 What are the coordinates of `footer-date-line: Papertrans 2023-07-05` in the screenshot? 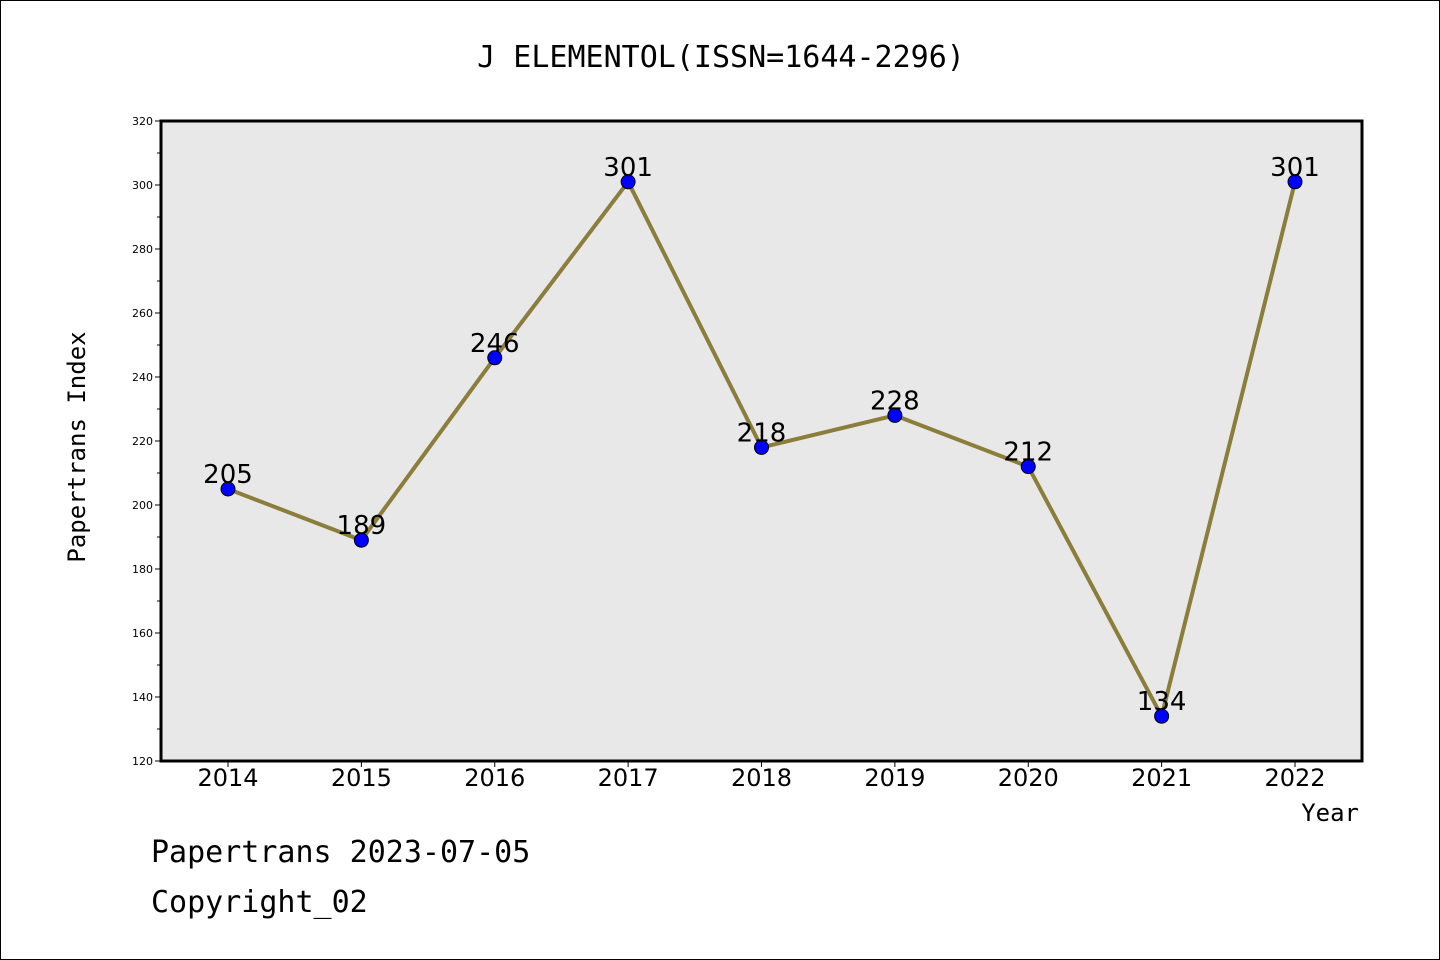 It's located at (341, 852).